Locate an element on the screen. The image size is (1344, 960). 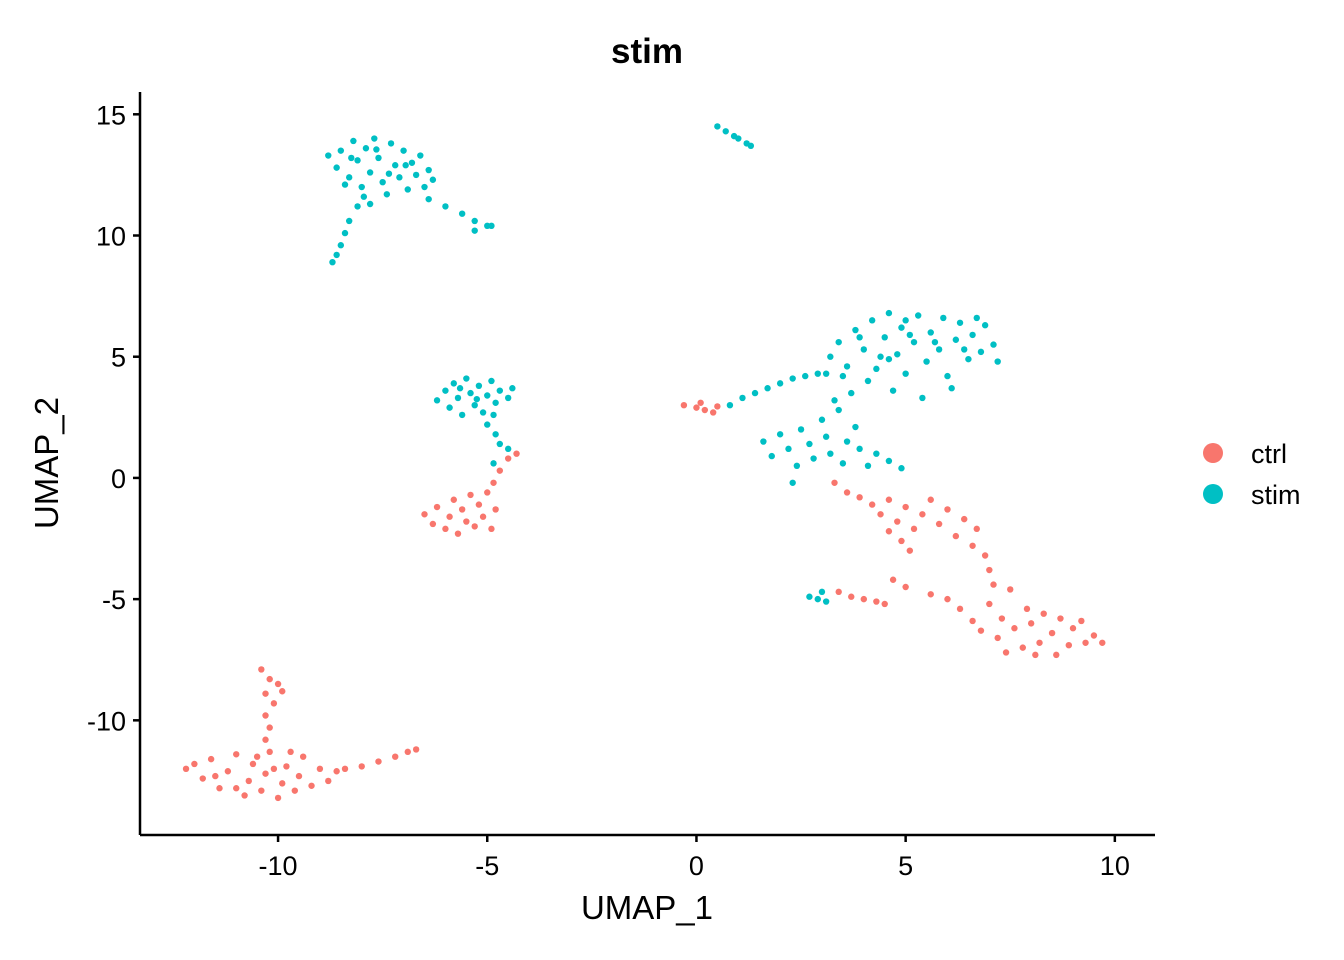
legend-label-ctrl: ctrl is located at coordinates (1269, 454).